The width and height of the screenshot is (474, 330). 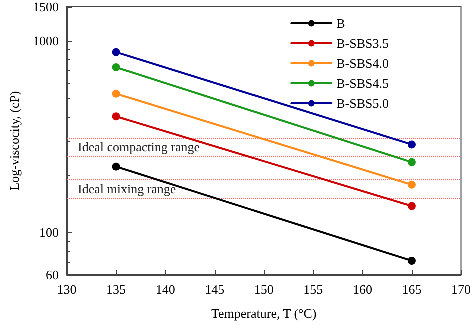 What do you see at coordinates (215, 289) in the screenshot?
I see `x-tick-label: 145` at bounding box center [215, 289].